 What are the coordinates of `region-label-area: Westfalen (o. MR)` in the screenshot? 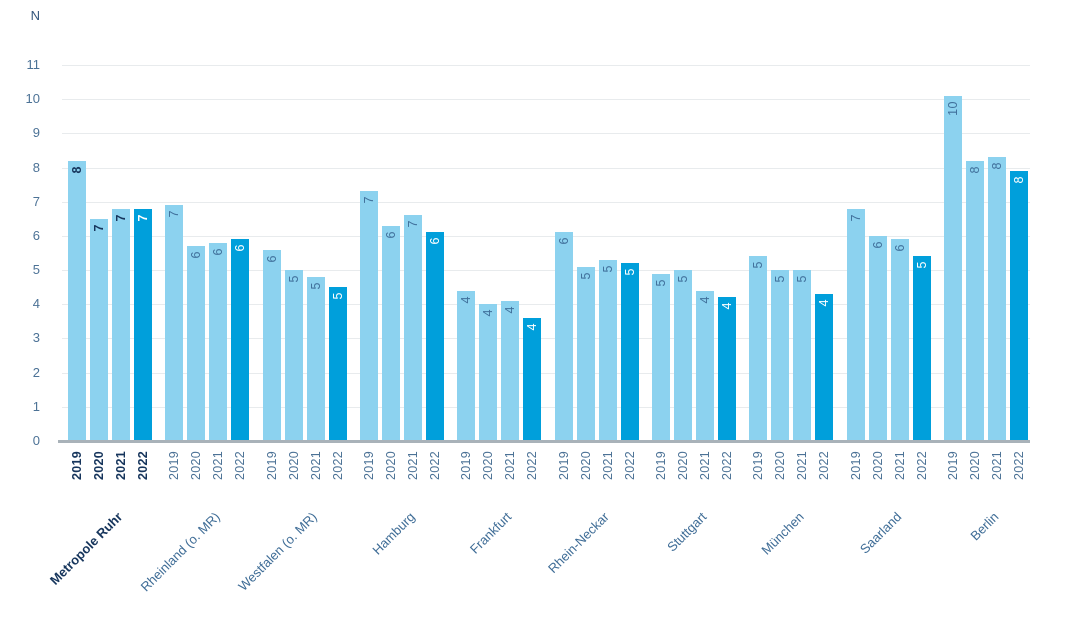 It's located at (291, 558).